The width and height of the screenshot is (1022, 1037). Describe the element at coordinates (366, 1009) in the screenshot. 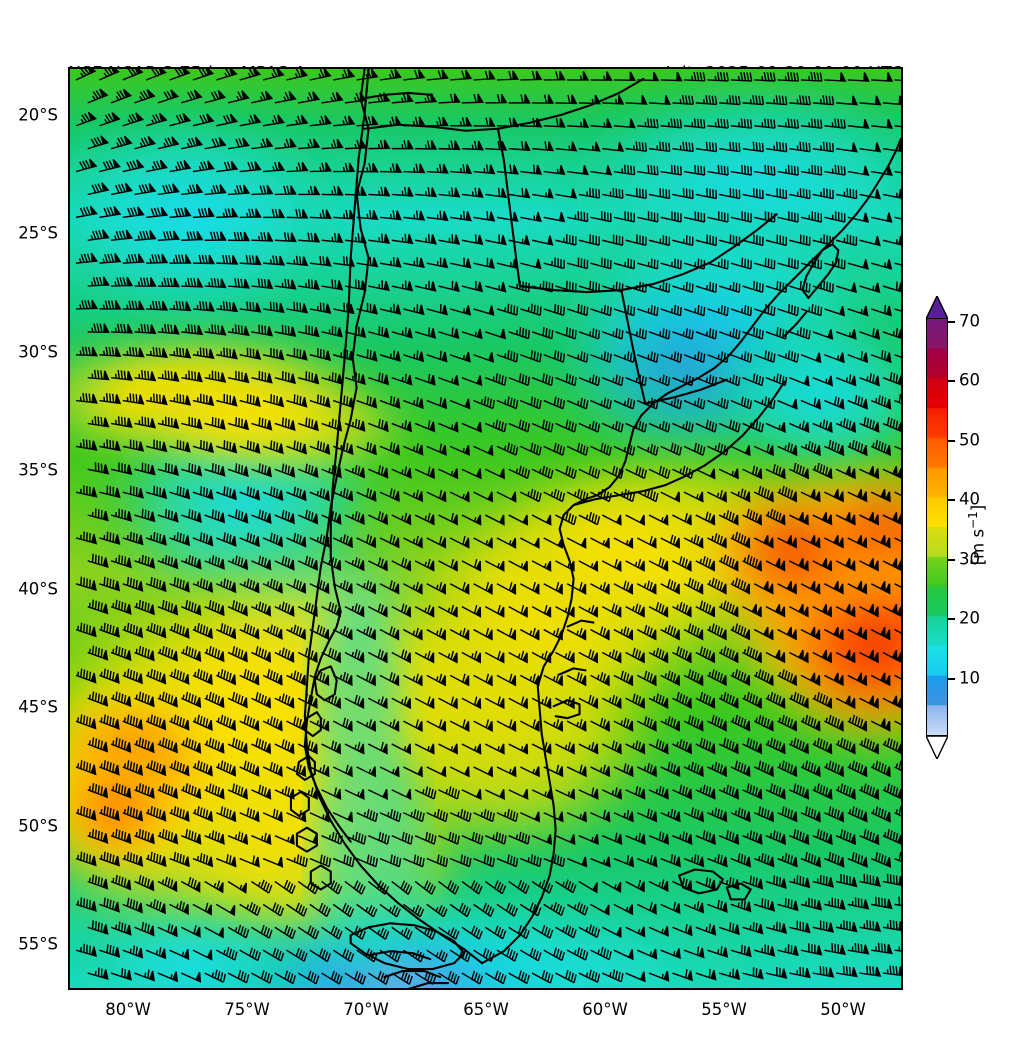

I see `xtick-label: 70°W` at that location.